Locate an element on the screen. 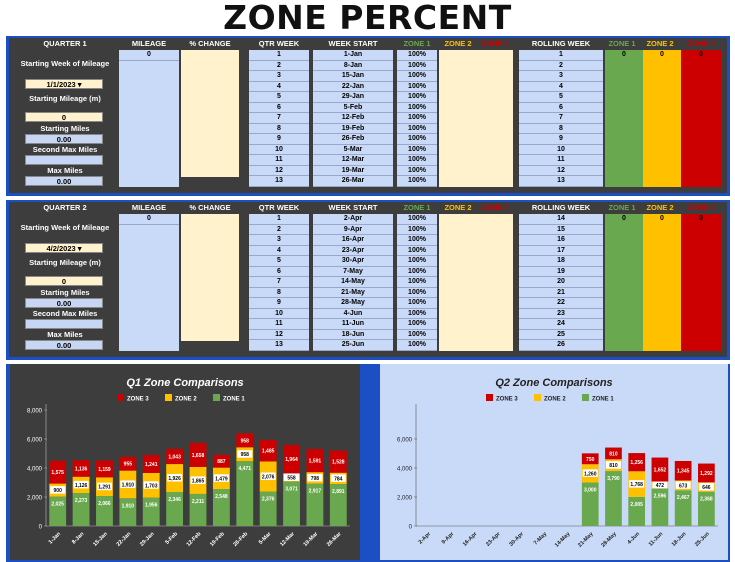 This screenshot has width=735, height=562. table-row: 12-Mar is located at coordinates (353, 160).